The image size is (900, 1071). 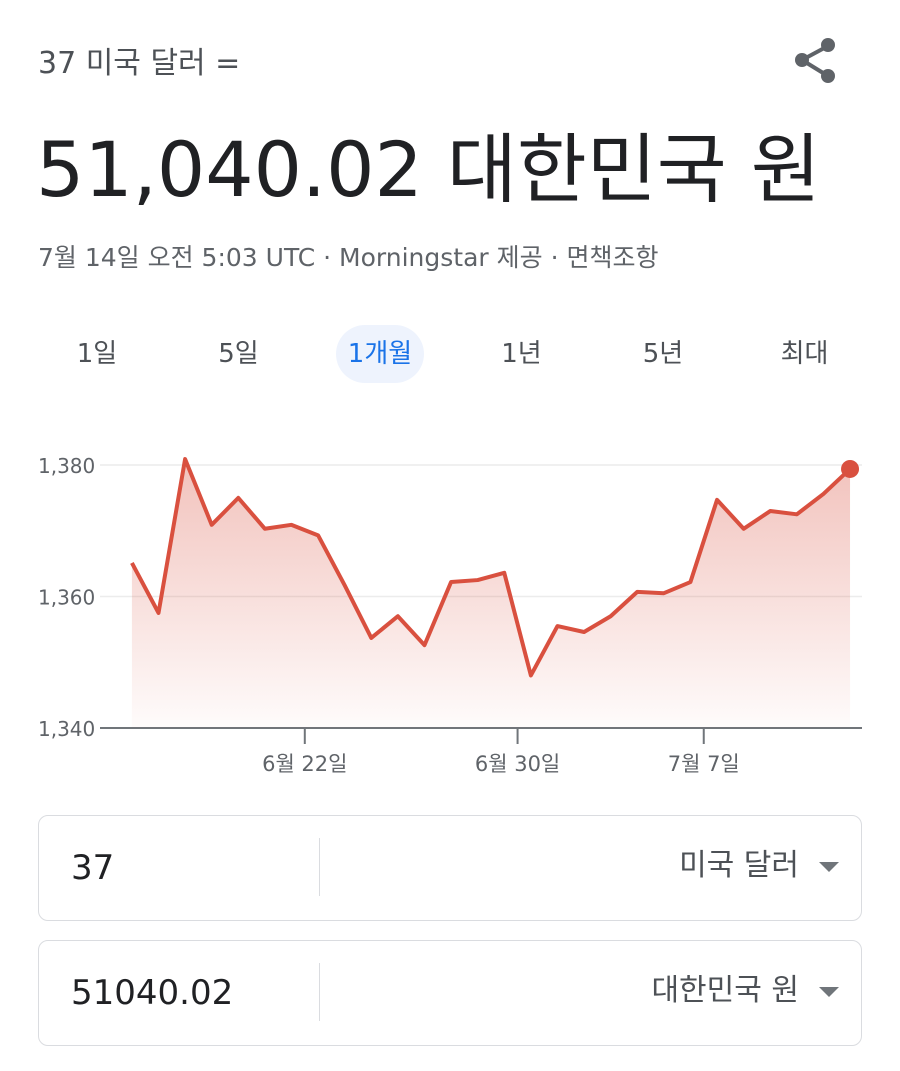 I want to click on range-tab: 1일, so click(x=97, y=354).